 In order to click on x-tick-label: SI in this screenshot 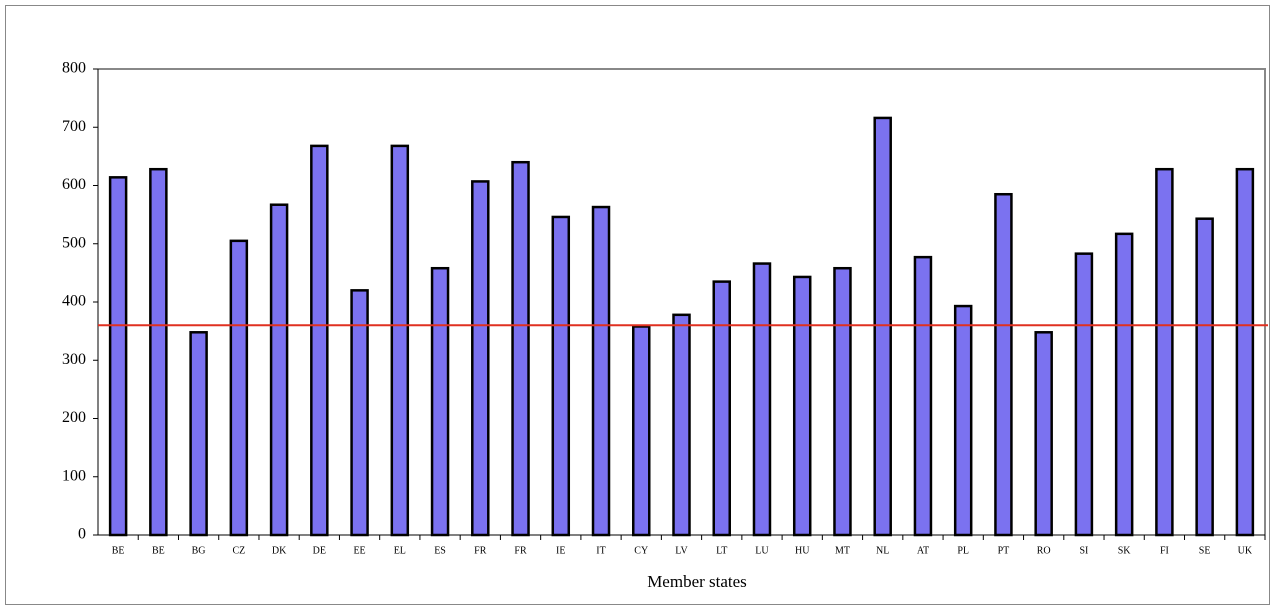, I will do `click(1083, 550)`.